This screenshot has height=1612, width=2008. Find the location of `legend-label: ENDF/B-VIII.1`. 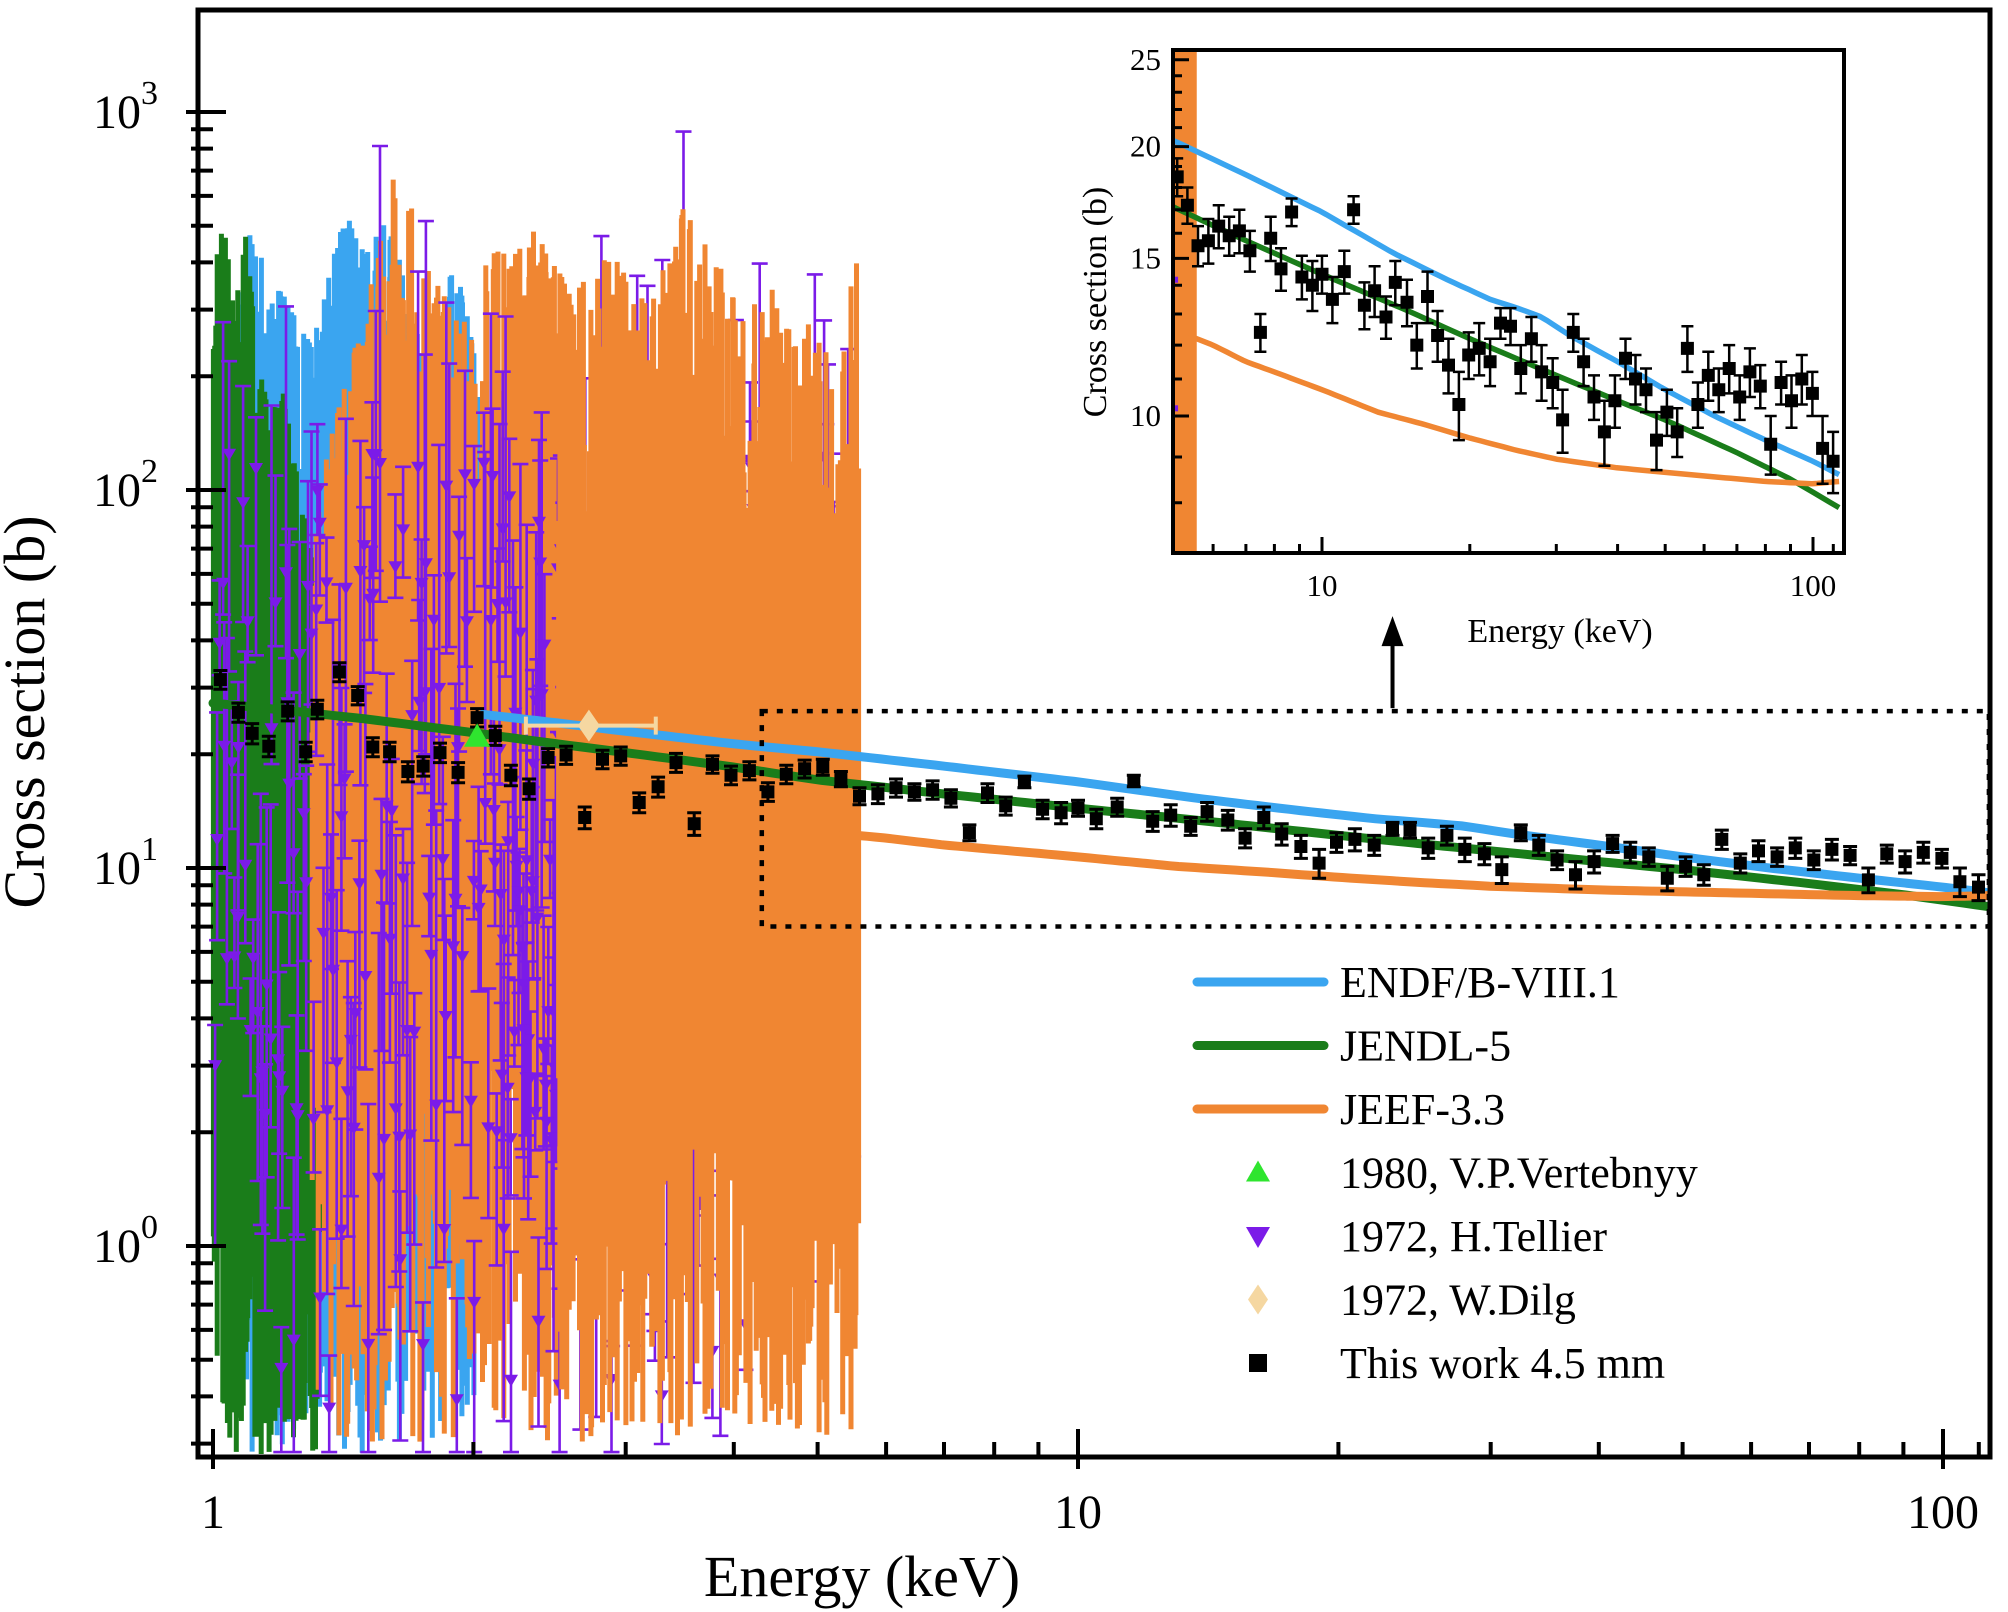

legend-label: ENDF/B-VIII.1 is located at coordinates (1480, 982).